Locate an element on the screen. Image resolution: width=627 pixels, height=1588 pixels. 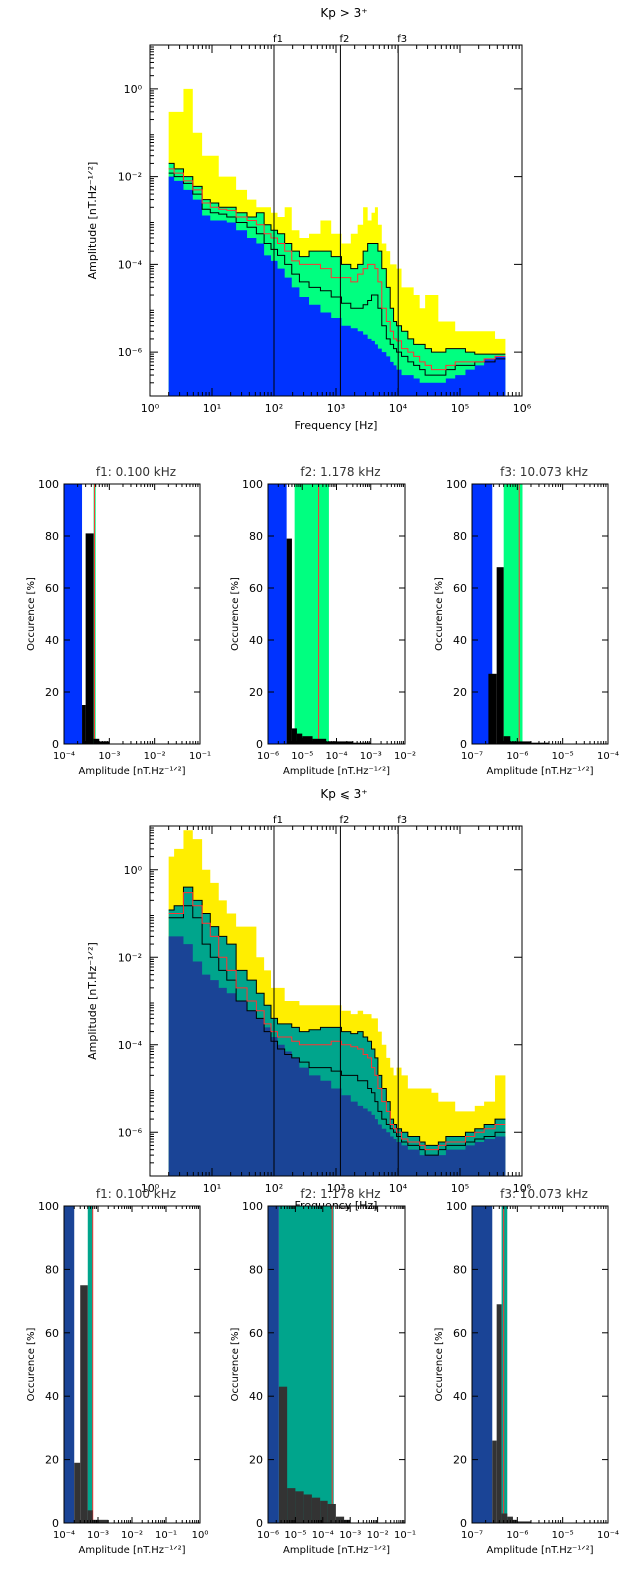
x-axis-label: Amplitude [nT.Hz⁻¹ᐟ²] is located at coordinates (540, 771).